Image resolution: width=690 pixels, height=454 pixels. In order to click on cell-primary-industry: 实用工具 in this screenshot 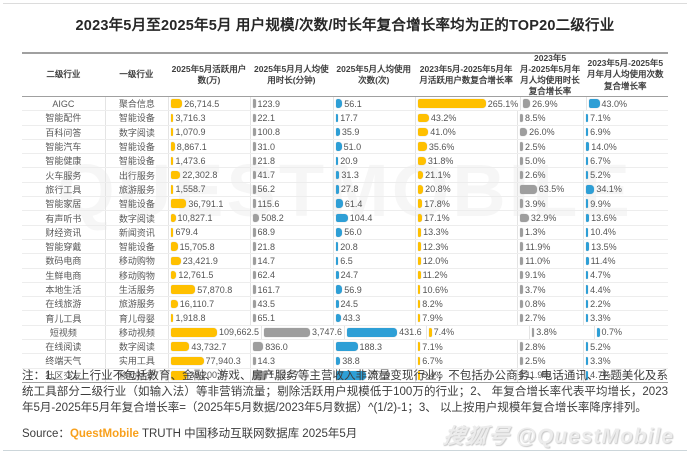, I will do `click(136, 361)`.